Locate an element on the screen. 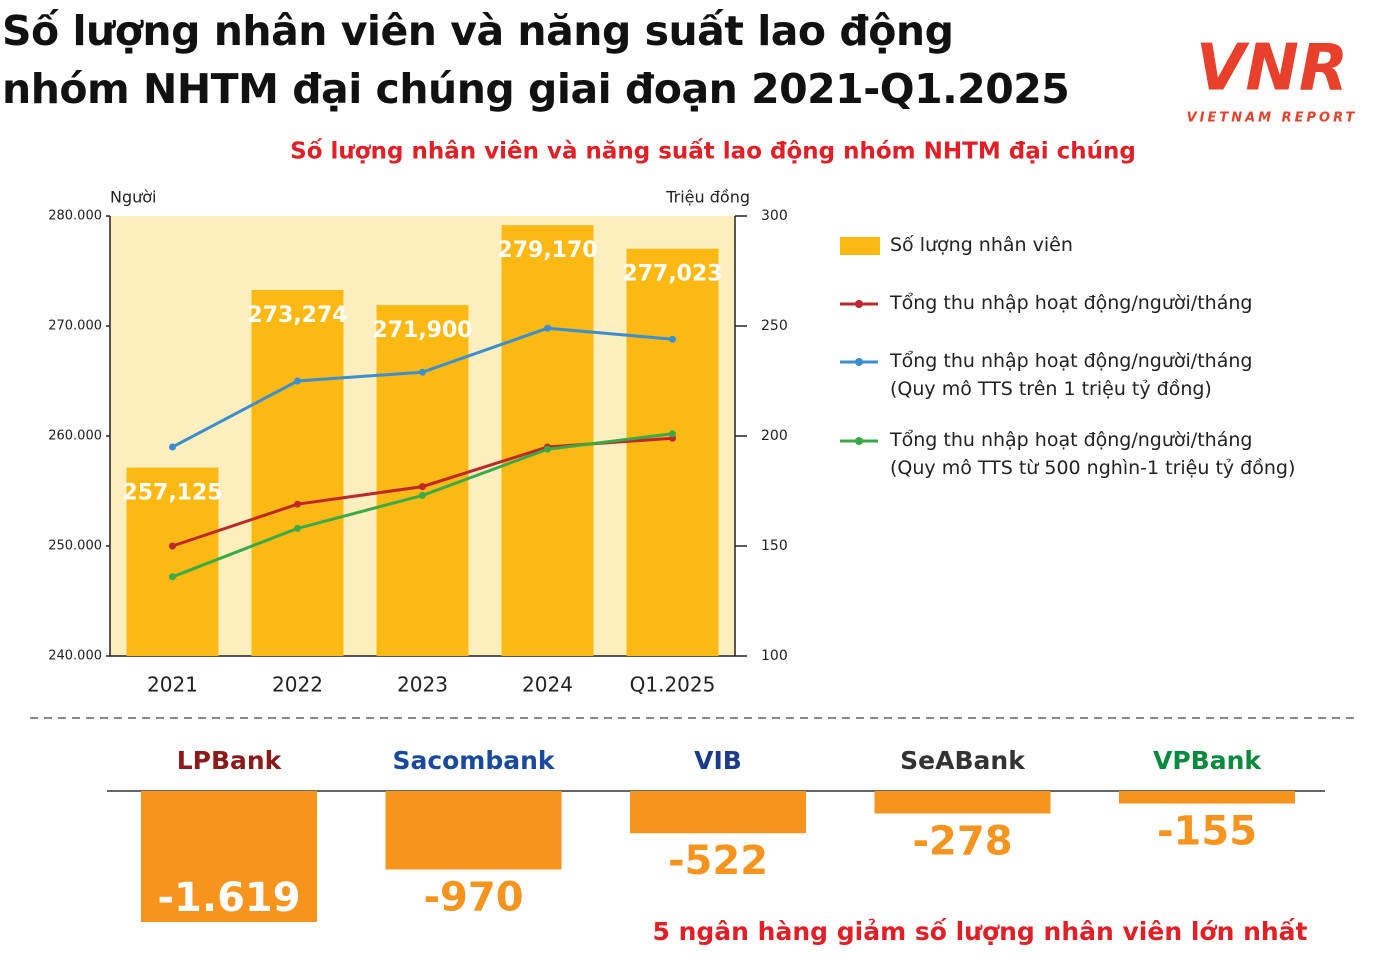  y-tick-label: 240.000 is located at coordinates (75, 656).